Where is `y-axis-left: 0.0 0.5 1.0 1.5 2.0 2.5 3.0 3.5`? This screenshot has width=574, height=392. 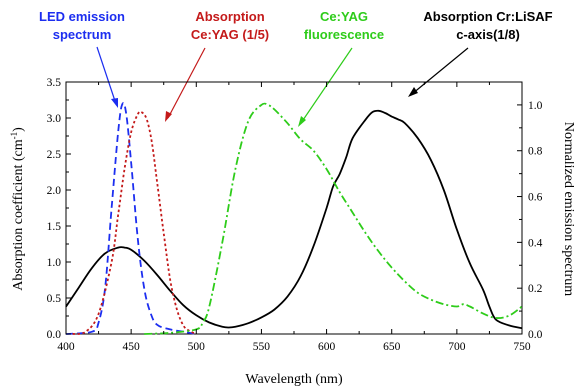
y-axis-left: 0.0 0.5 1.0 1.5 2.0 2.5 3.0 3.5 is located at coordinates (59, 209).